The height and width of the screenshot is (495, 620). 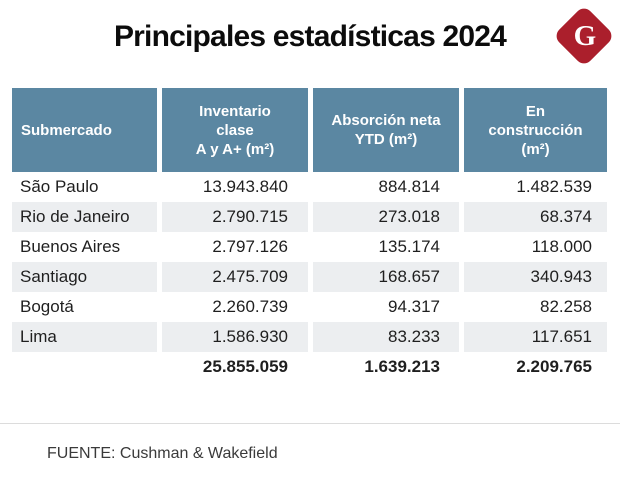 I want to click on cell-construccion: 82.258, so click(x=566, y=306).